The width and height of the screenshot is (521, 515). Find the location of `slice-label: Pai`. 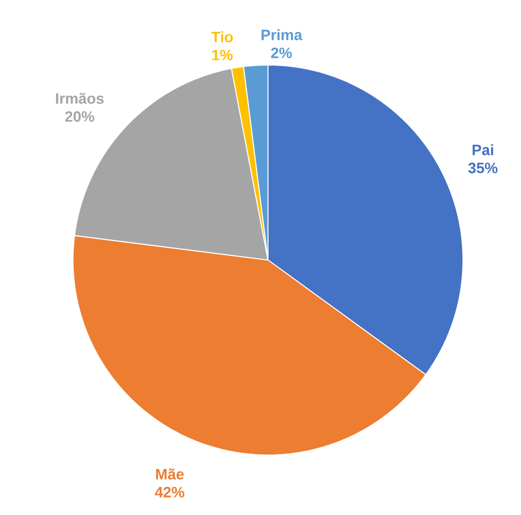

slice-label: Pai is located at coordinates (483, 150).